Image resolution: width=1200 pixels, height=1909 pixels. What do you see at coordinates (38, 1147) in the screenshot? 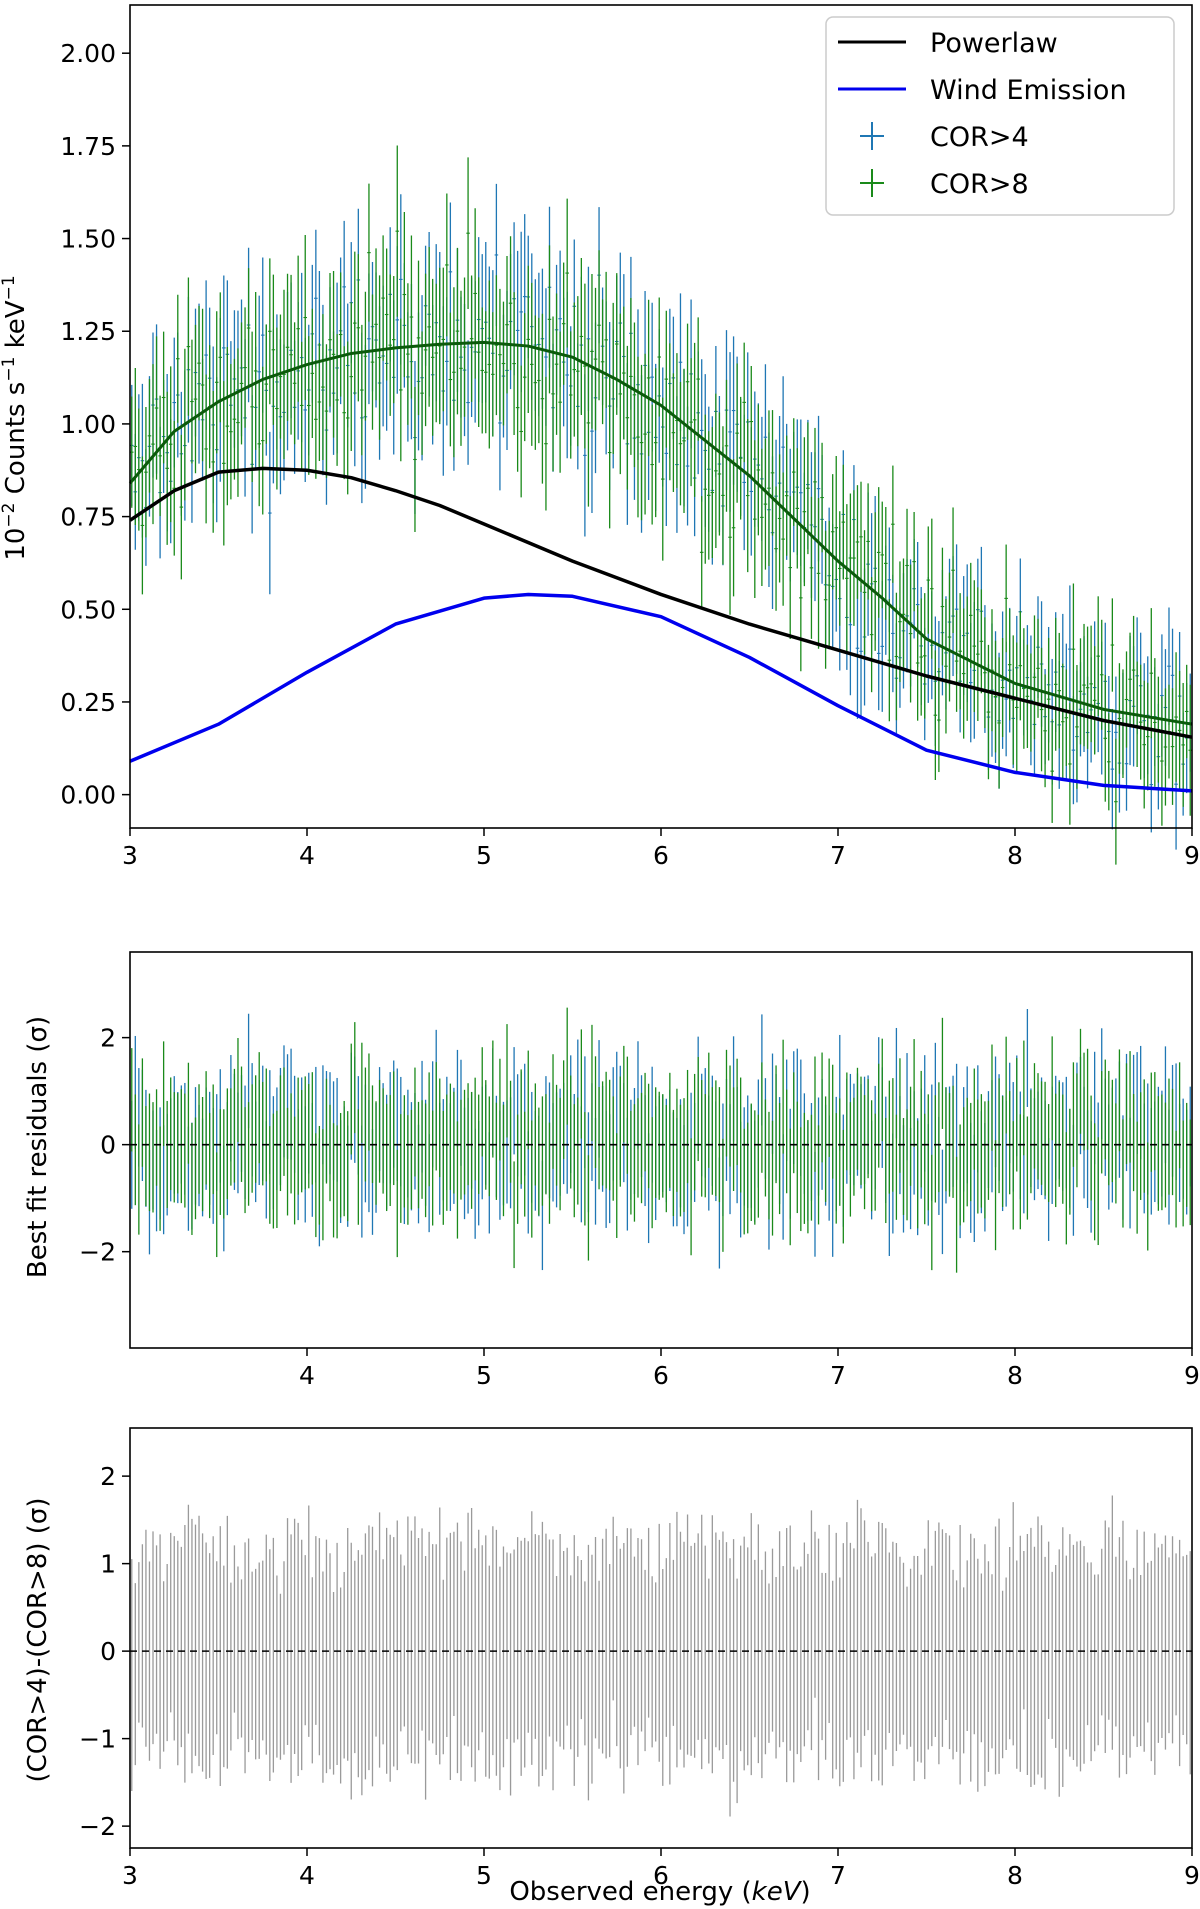
I see `residuals-ylabel: Best fit residuals (σ)` at bounding box center [38, 1147].